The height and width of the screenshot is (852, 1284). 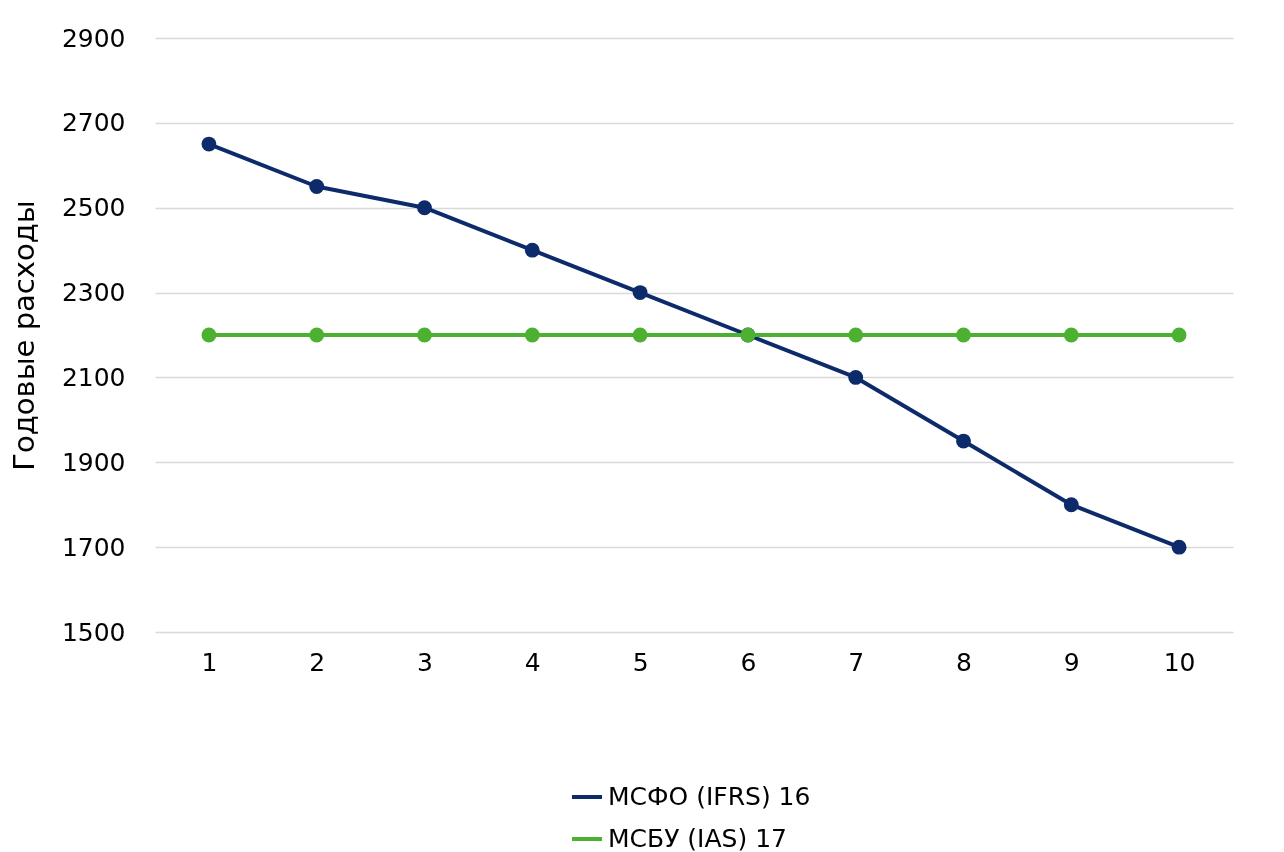 I want to click on y-tick-label: 1500, so click(x=93, y=632).